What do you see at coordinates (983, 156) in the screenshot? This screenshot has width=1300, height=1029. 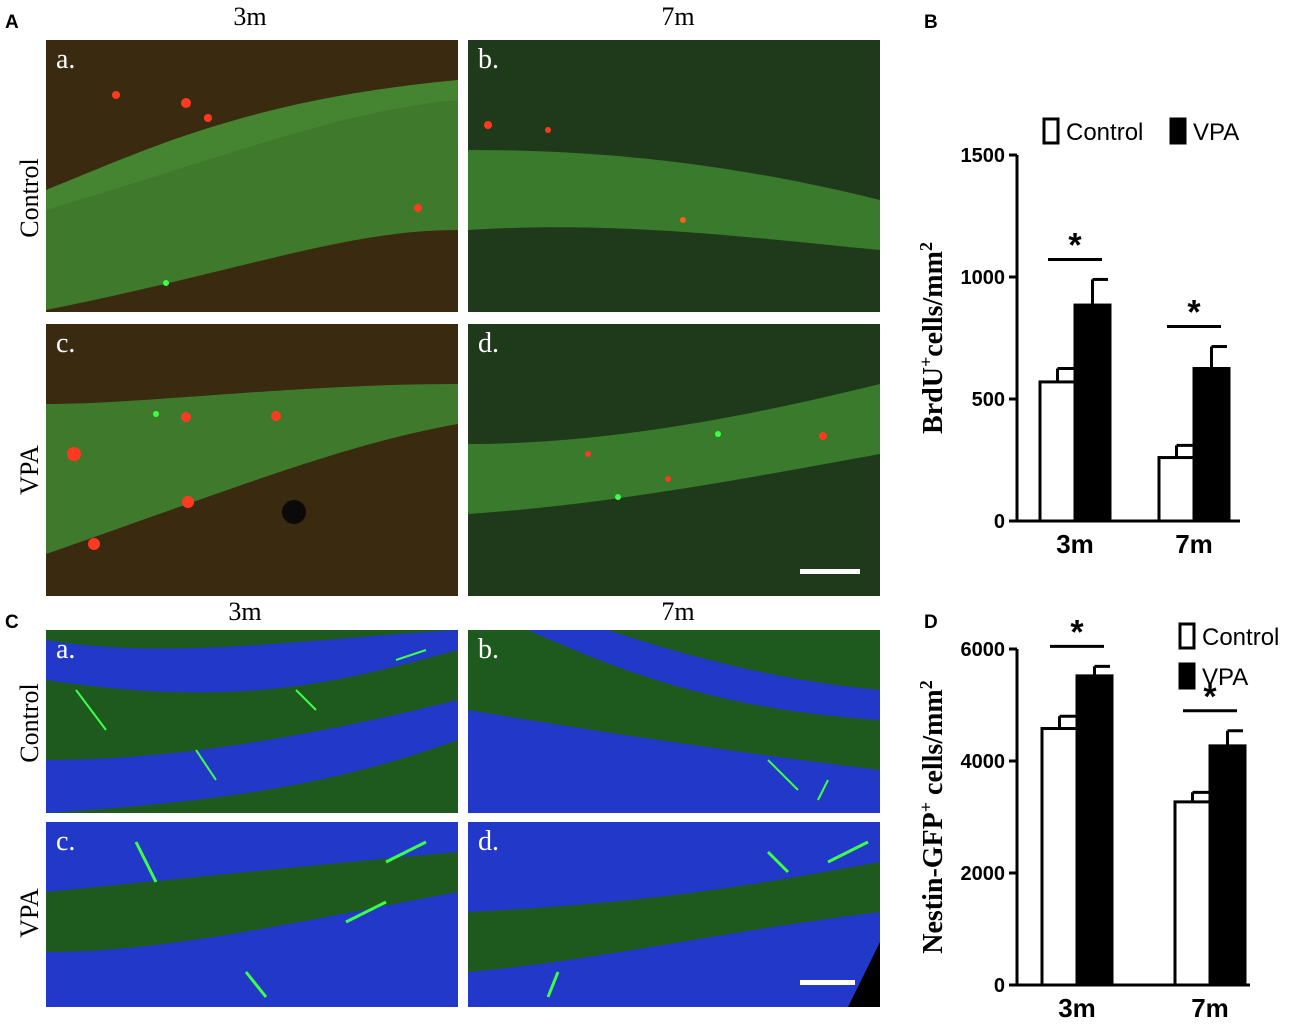 I see `y-tick-label: 1500` at bounding box center [983, 156].